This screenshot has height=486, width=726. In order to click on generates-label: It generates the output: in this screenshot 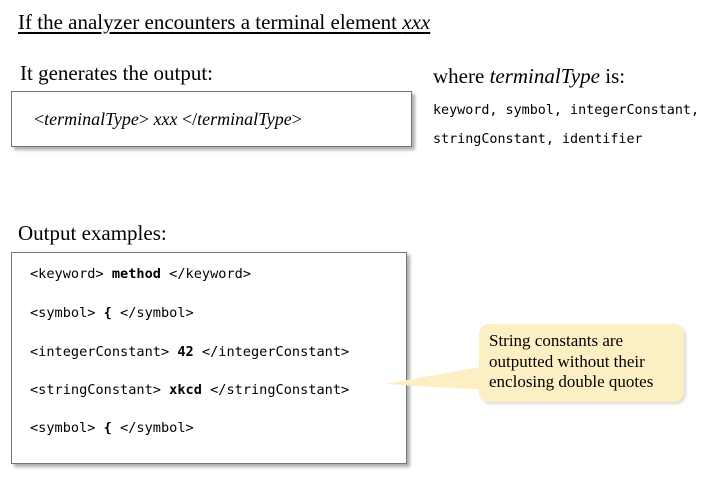, I will do `click(117, 73)`.